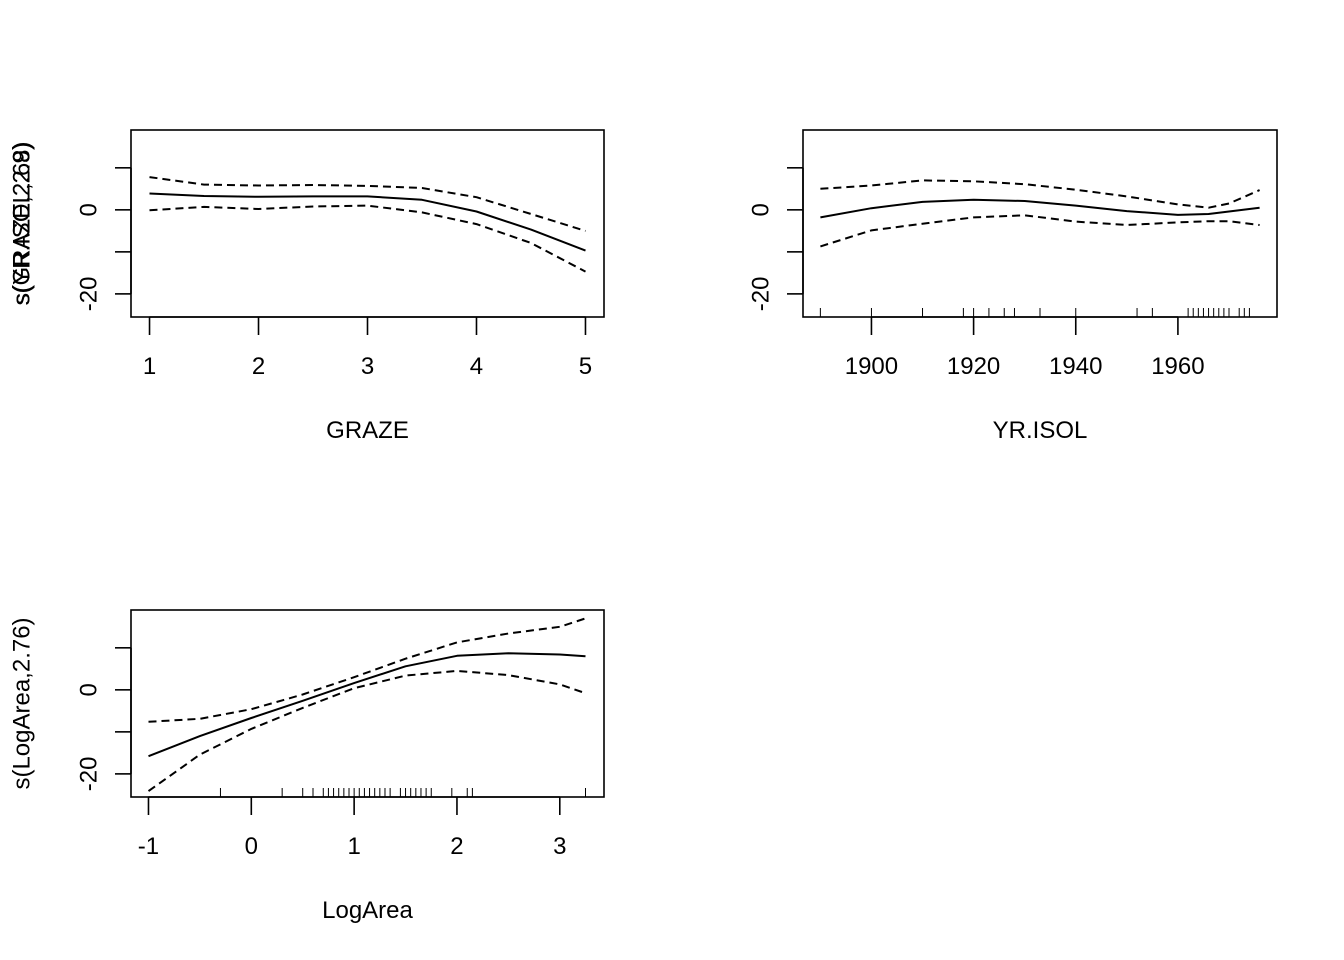 The height and width of the screenshot is (960, 1344). I want to click on graze-y-tick-label: 0, so click(89, 209).